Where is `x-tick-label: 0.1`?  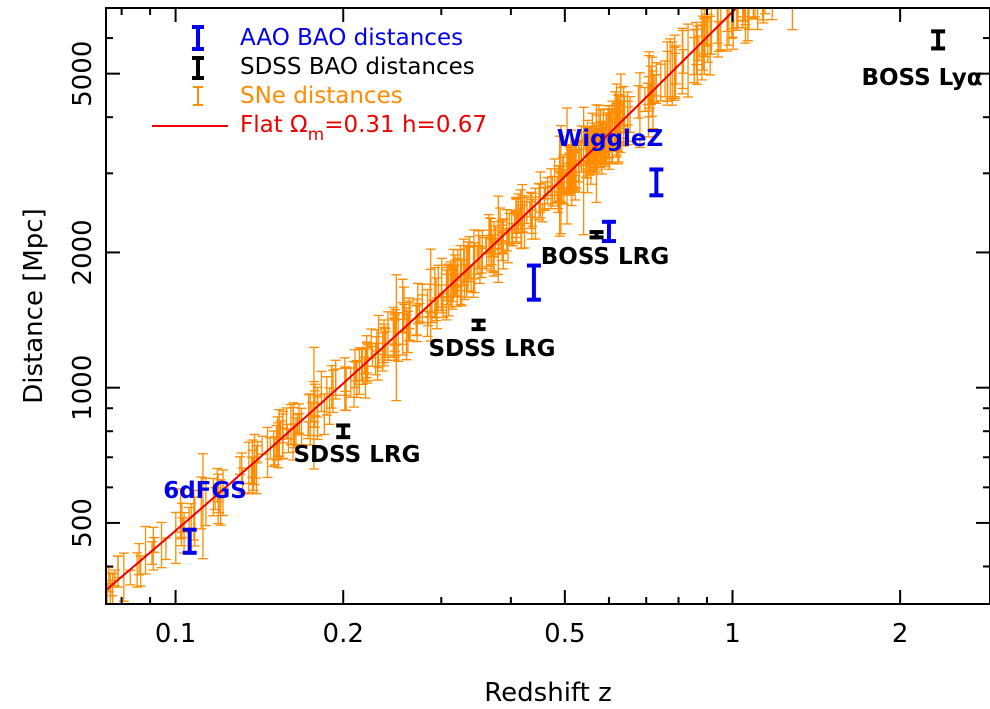 x-tick-label: 0.1 is located at coordinates (175, 634).